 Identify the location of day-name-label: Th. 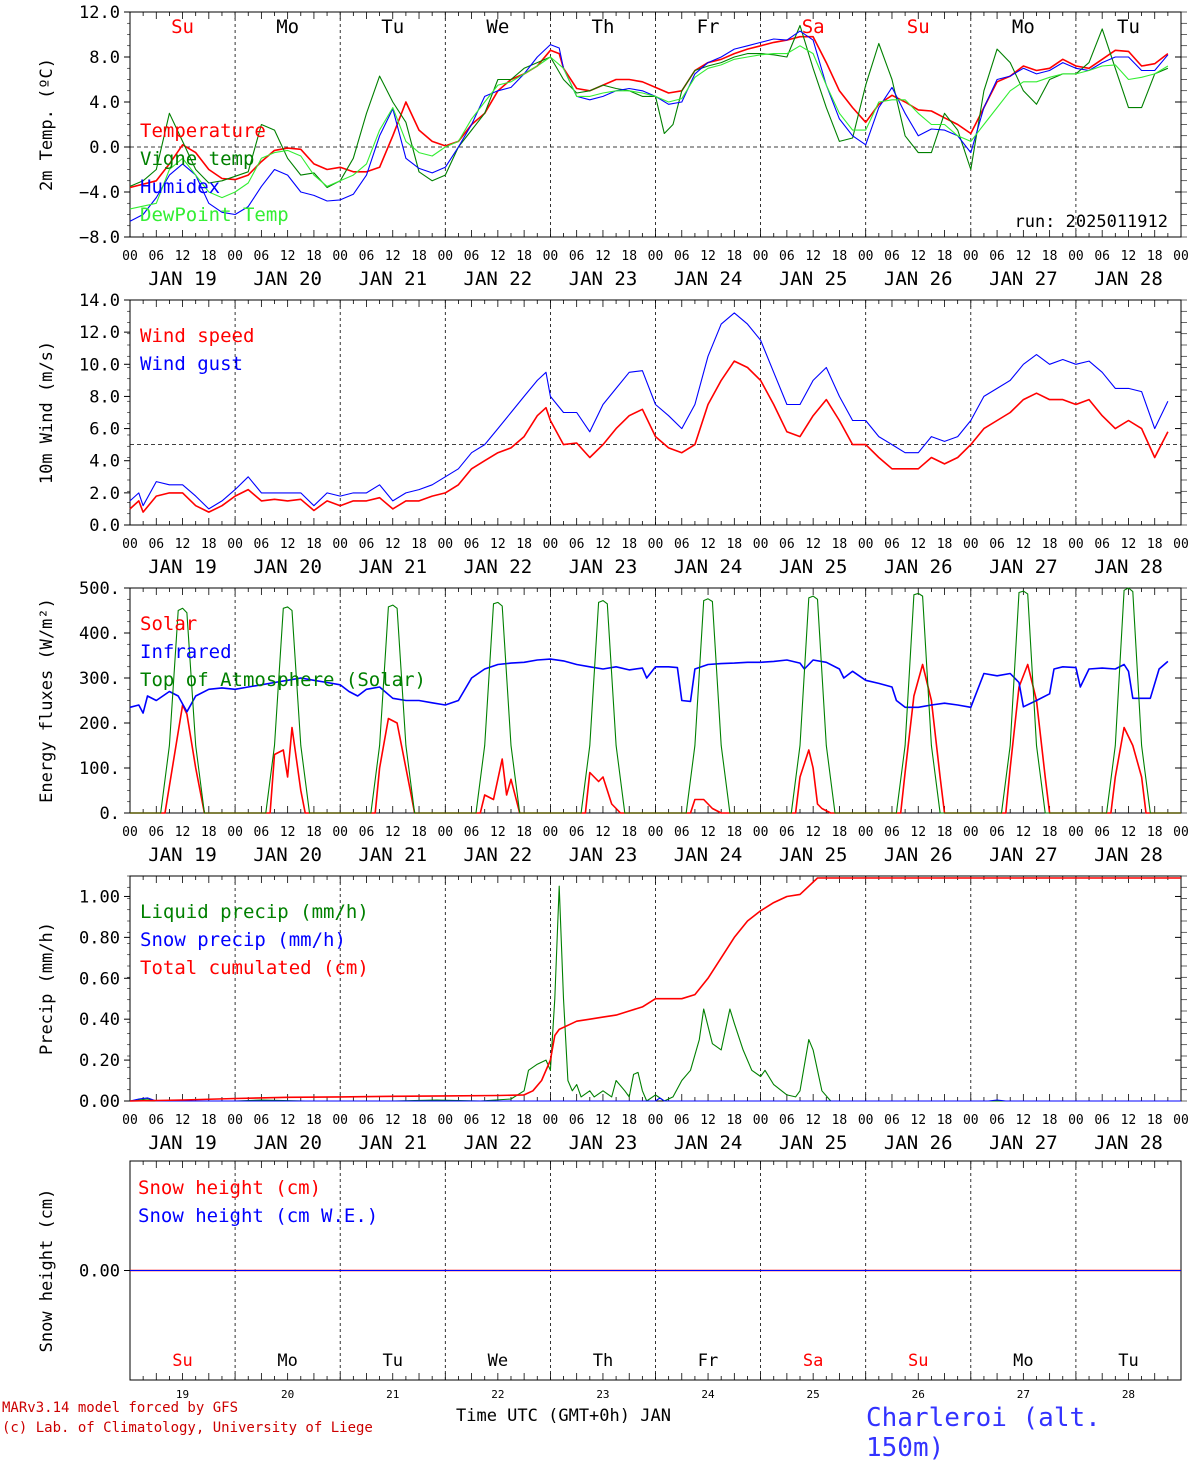
(603, 27).